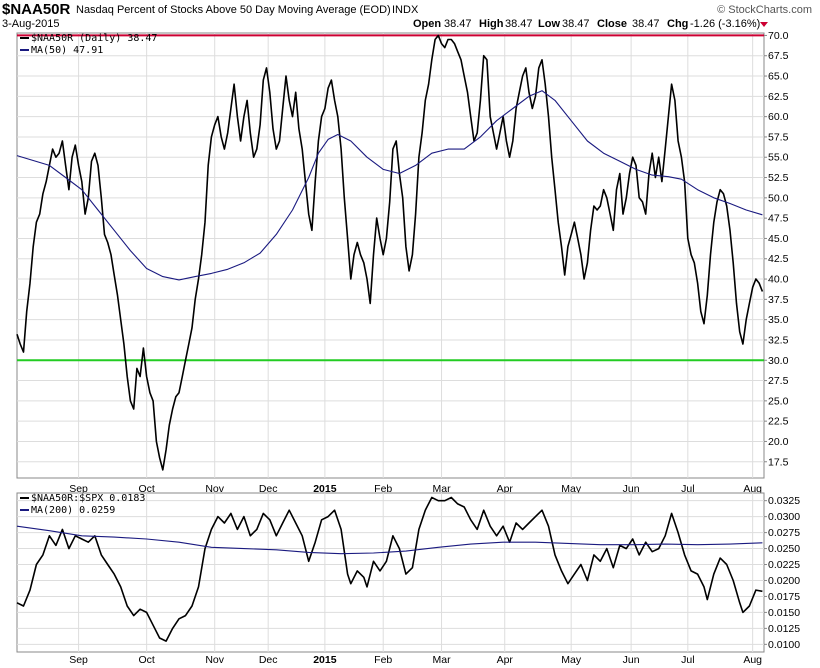 The width and height of the screenshot is (820, 668). What do you see at coordinates (78, 489) in the screenshot?
I see `price-x-tick-label: Sep` at bounding box center [78, 489].